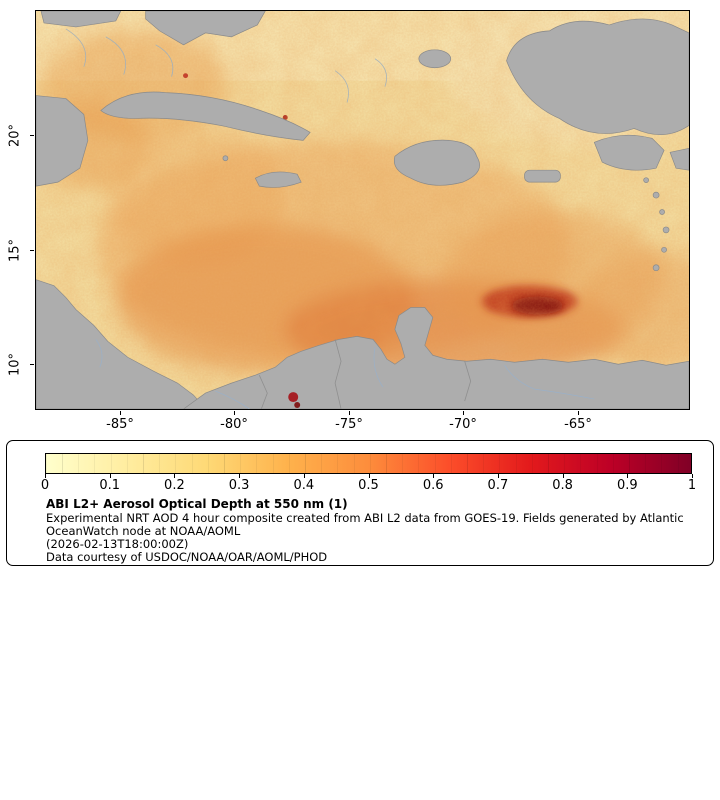 The height and width of the screenshot is (800, 720). Describe the element at coordinates (15, 250) in the screenshot. I see `y-axis-label: 15°` at that location.